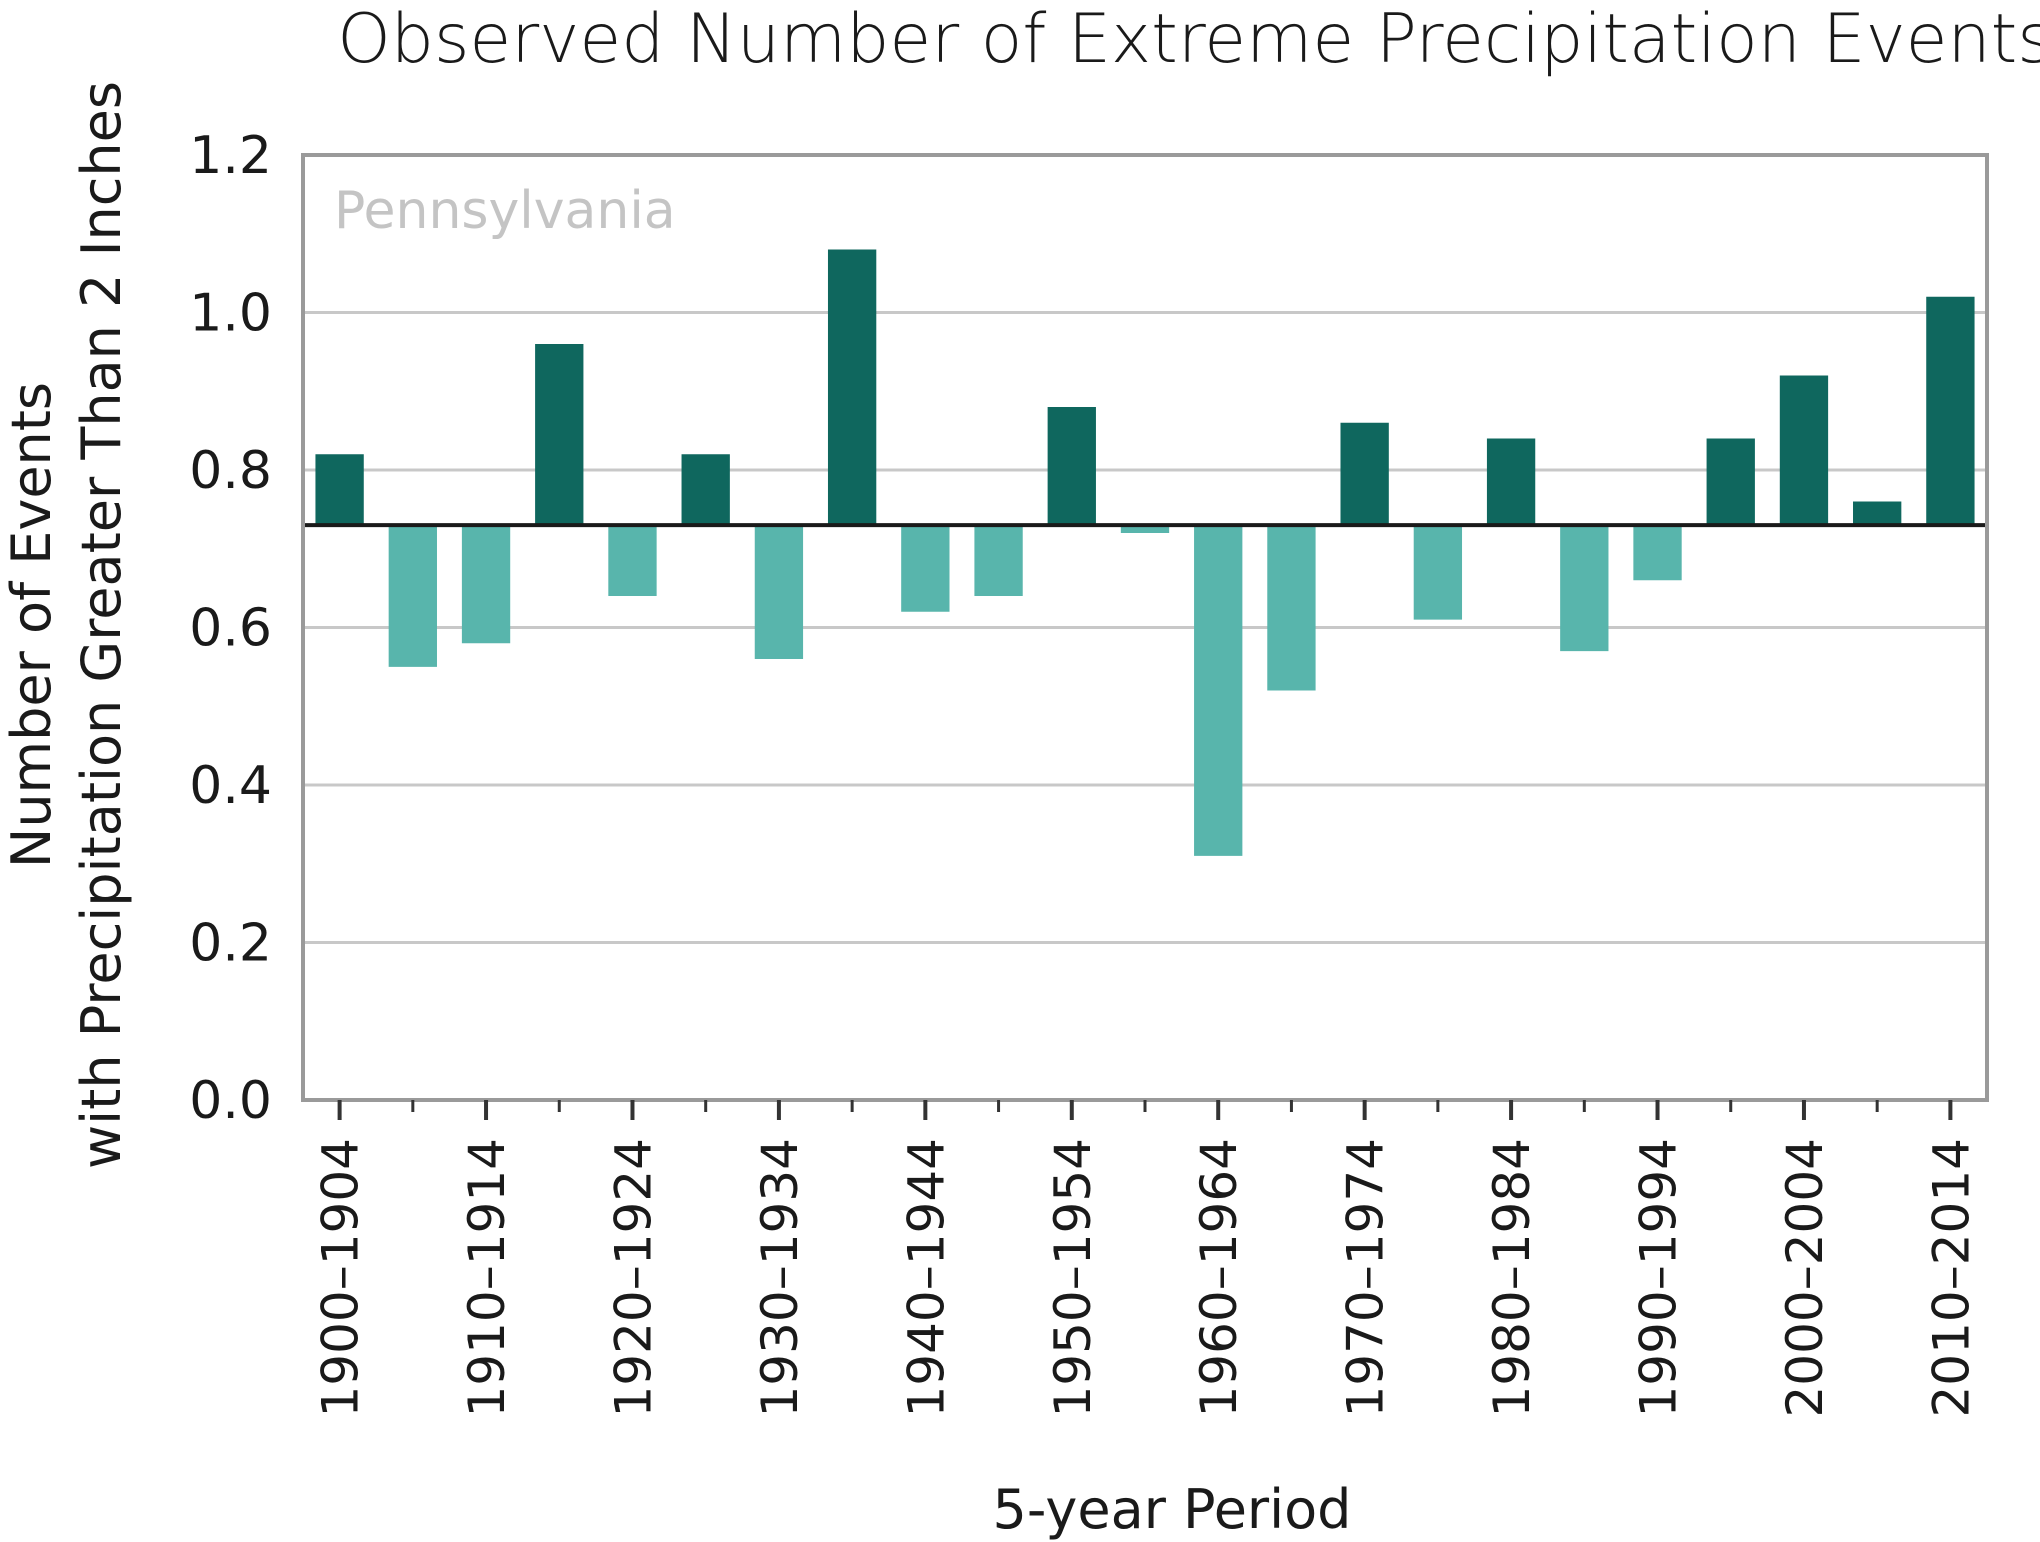 This screenshot has width=2040, height=1542. What do you see at coordinates (1291, 608) in the screenshot?
I see `bar-1965–1969` at bounding box center [1291, 608].